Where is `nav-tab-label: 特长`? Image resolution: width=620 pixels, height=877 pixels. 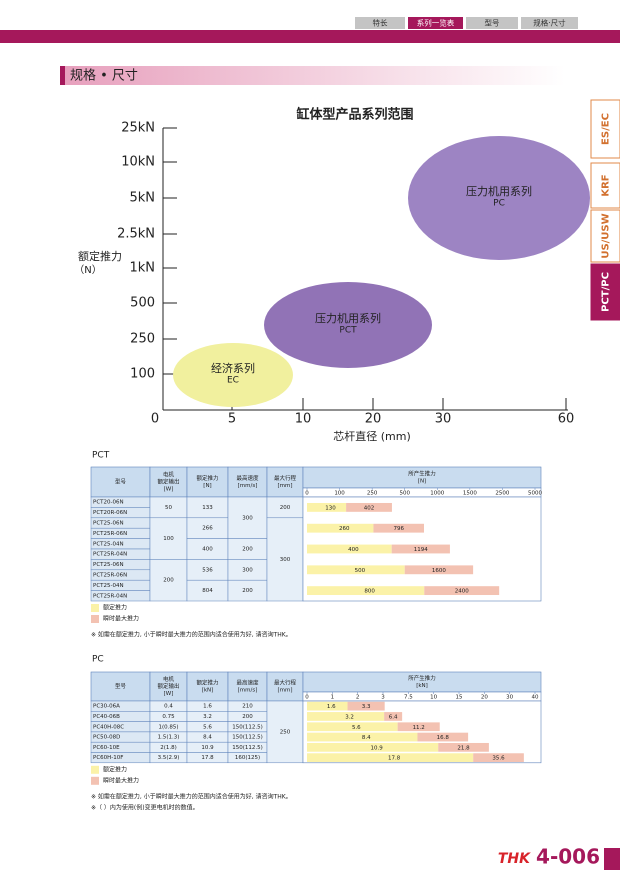 nav-tab-label: 特长 is located at coordinates (380, 23).